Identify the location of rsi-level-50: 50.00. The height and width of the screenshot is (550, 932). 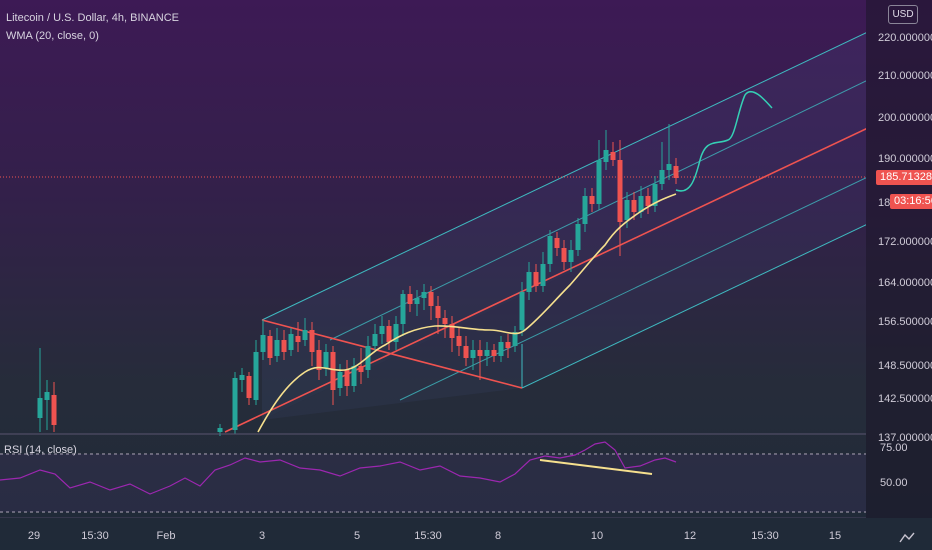
(894, 483).